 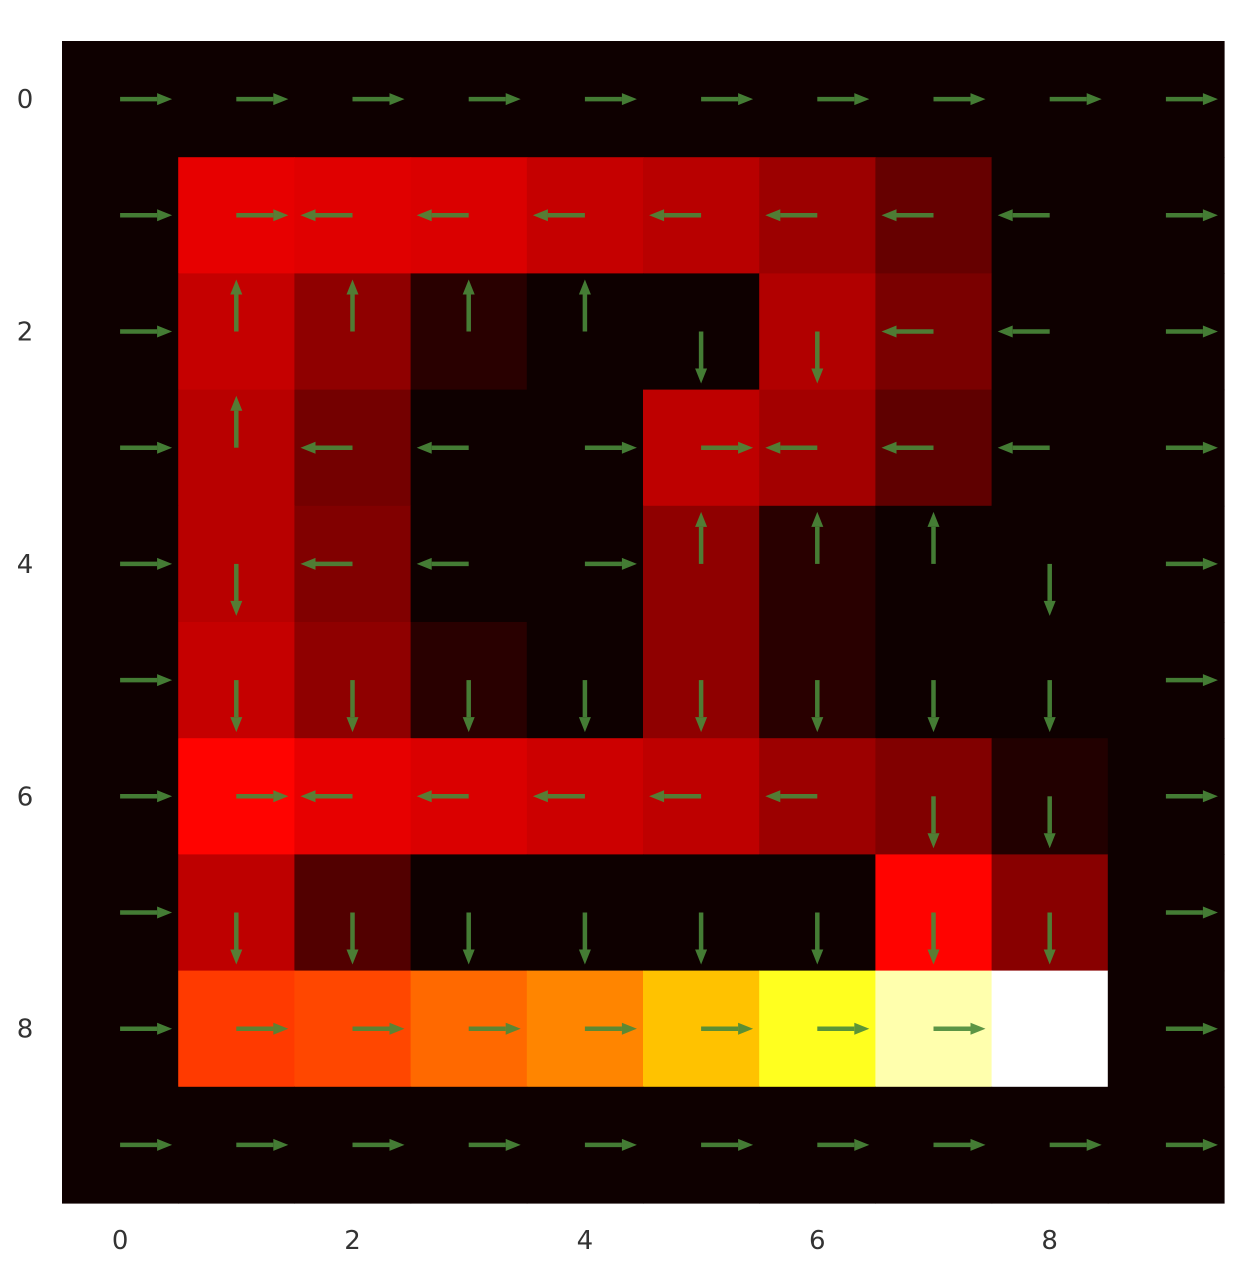 I want to click on x-tick-label-8: 8, so click(x=1049, y=1241).